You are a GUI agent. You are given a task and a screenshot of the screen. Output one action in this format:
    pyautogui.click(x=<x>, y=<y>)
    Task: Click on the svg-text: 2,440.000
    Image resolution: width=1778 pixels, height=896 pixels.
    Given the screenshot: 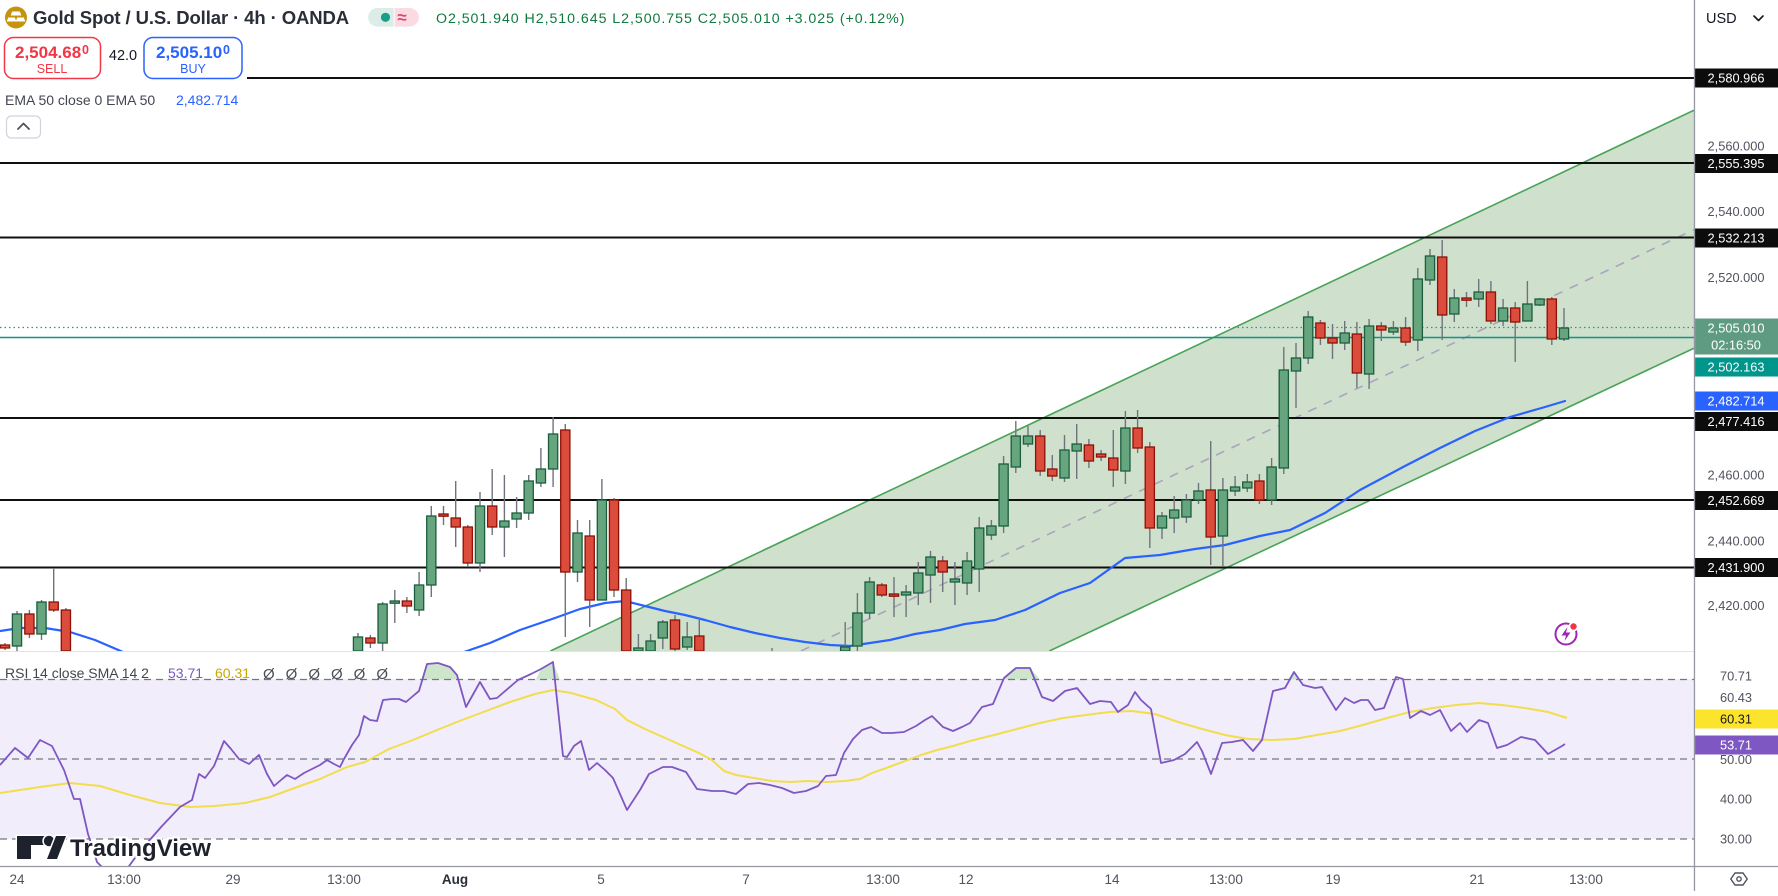 What is the action you would take?
    pyautogui.click(x=1736, y=540)
    